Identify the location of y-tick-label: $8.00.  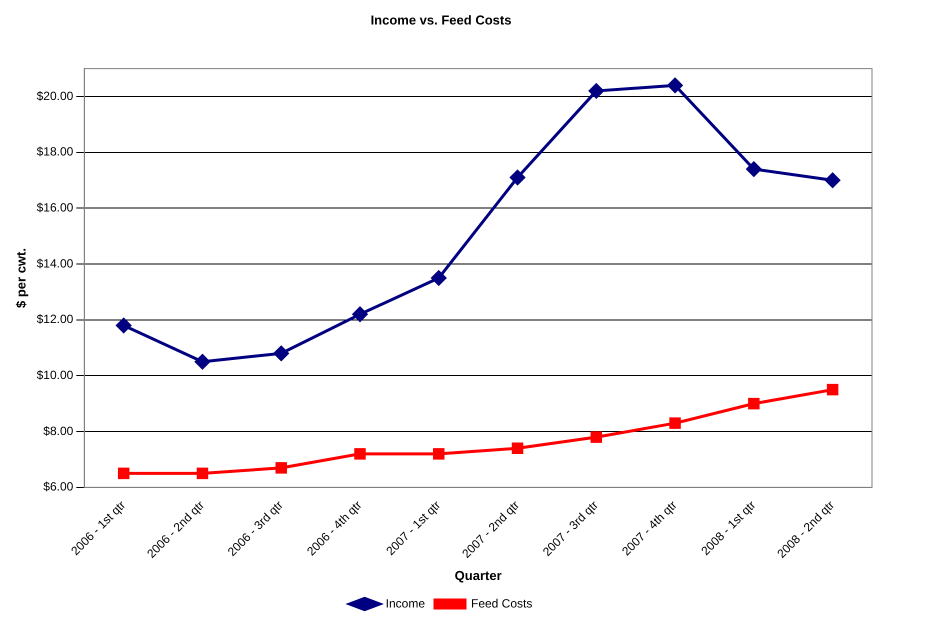
(58, 431).